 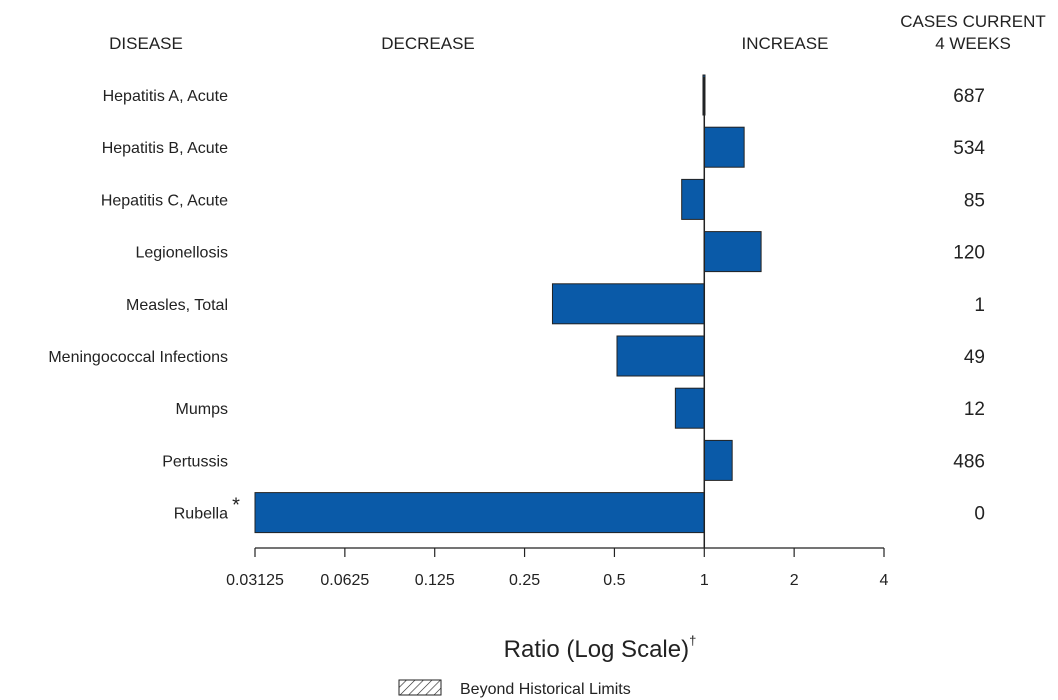 What do you see at coordinates (704, 580) in the screenshot?
I see `x-tick-label: 1` at bounding box center [704, 580].